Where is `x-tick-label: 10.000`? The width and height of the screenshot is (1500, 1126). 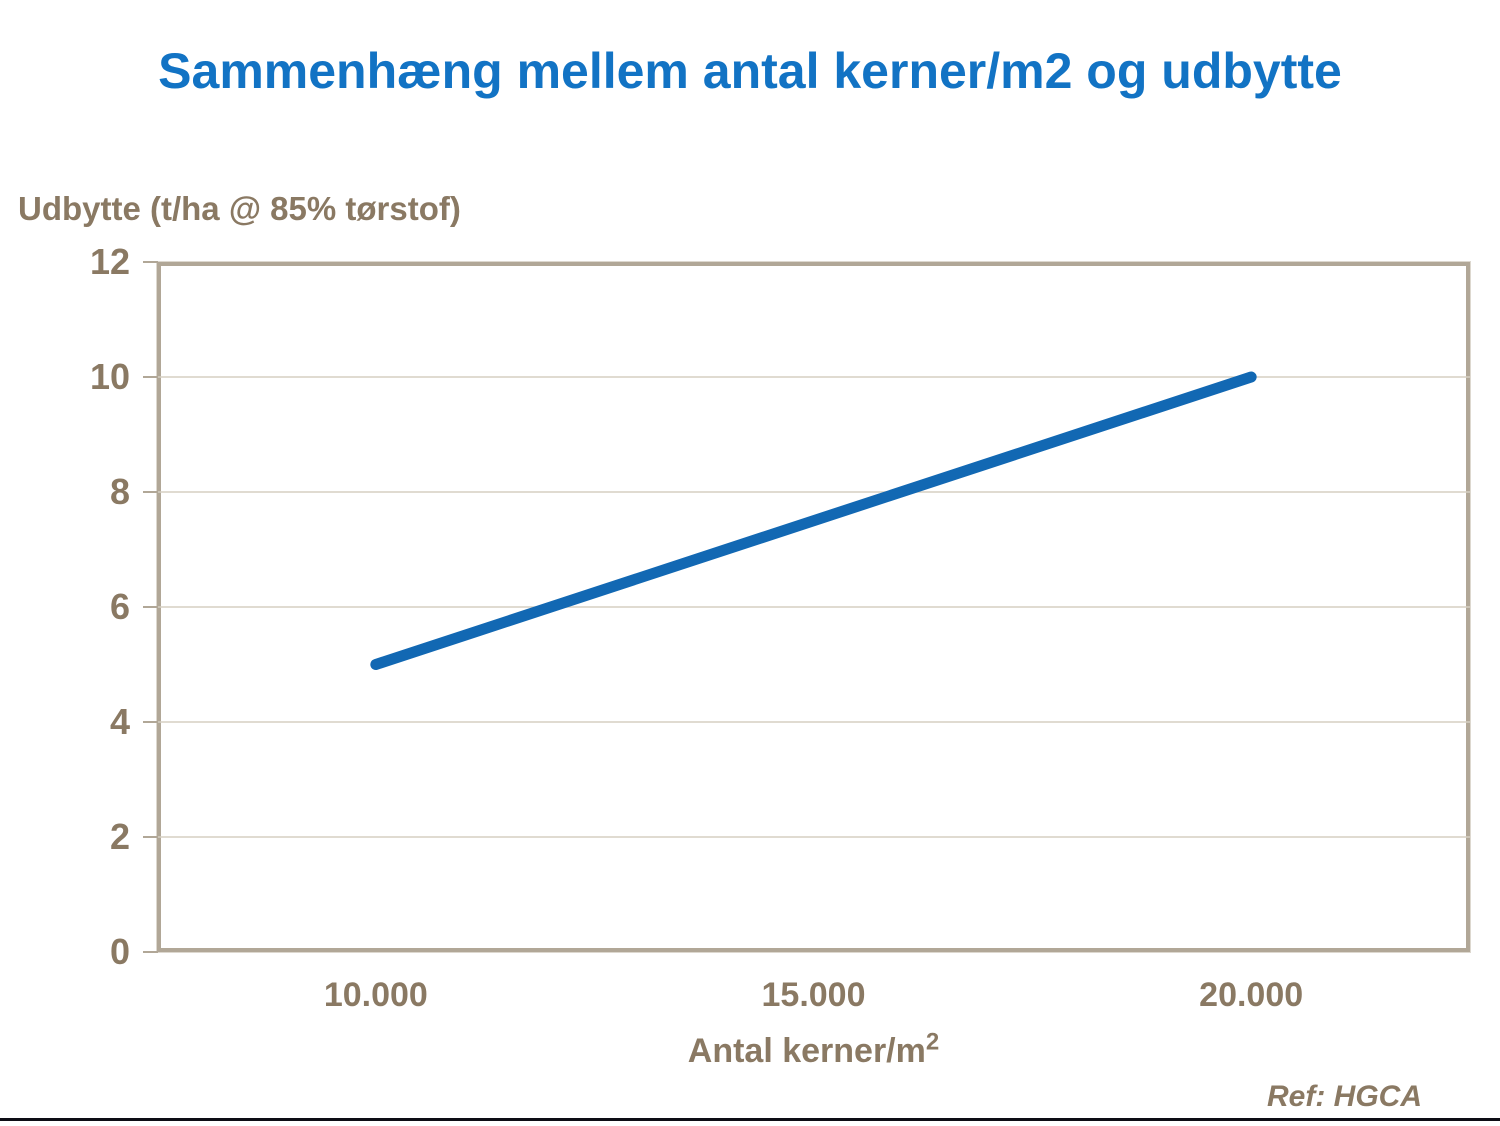
x-tick-label: 10.000 is located at coordinates (375, 995).